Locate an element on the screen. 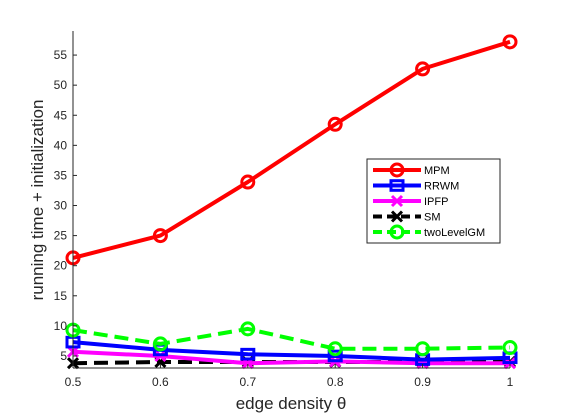  y-tick-label: 25 is located at coordinates (61, 236).